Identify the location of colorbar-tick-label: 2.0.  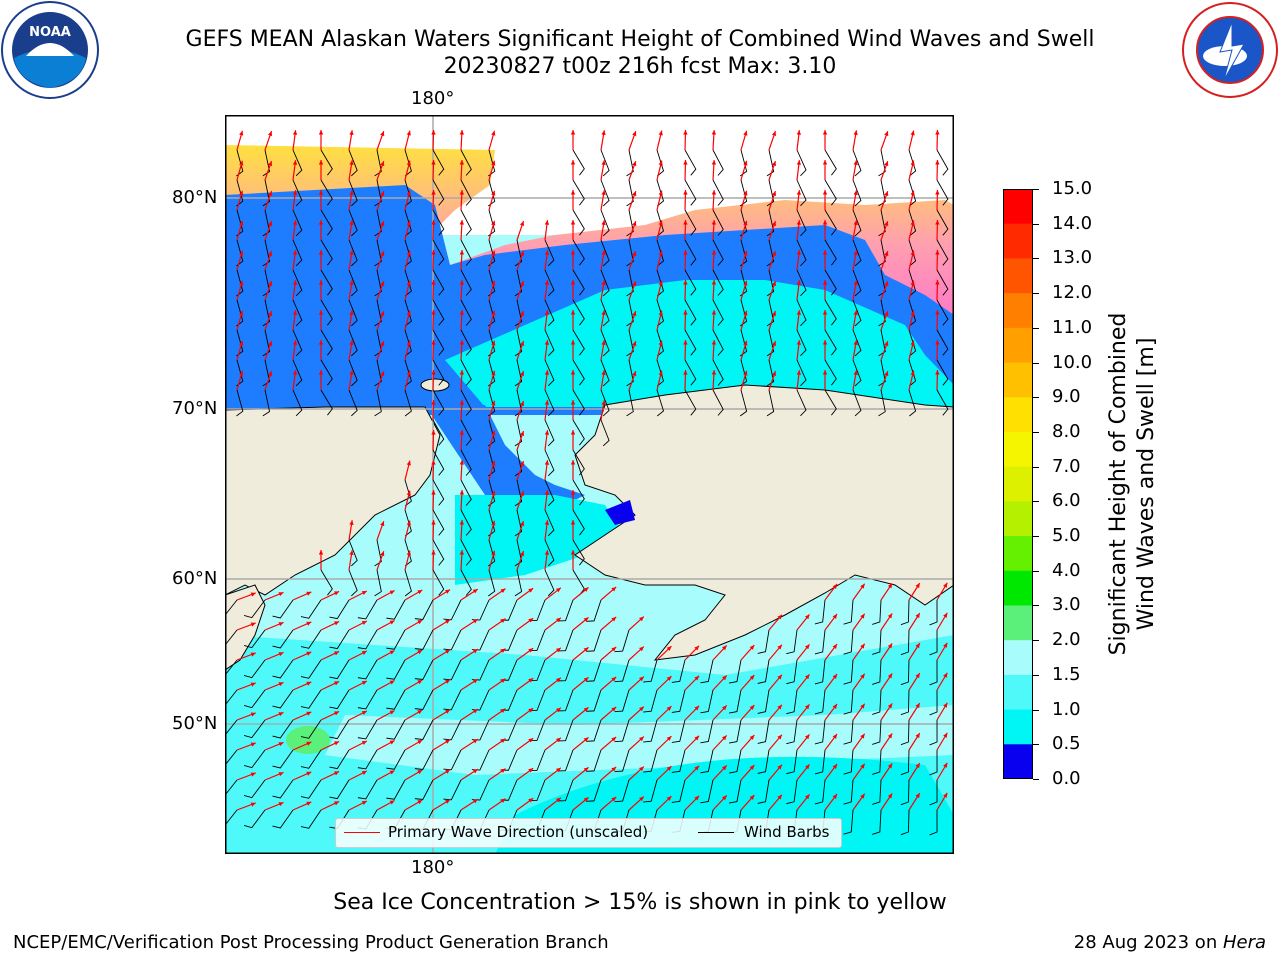
(1066, 640).